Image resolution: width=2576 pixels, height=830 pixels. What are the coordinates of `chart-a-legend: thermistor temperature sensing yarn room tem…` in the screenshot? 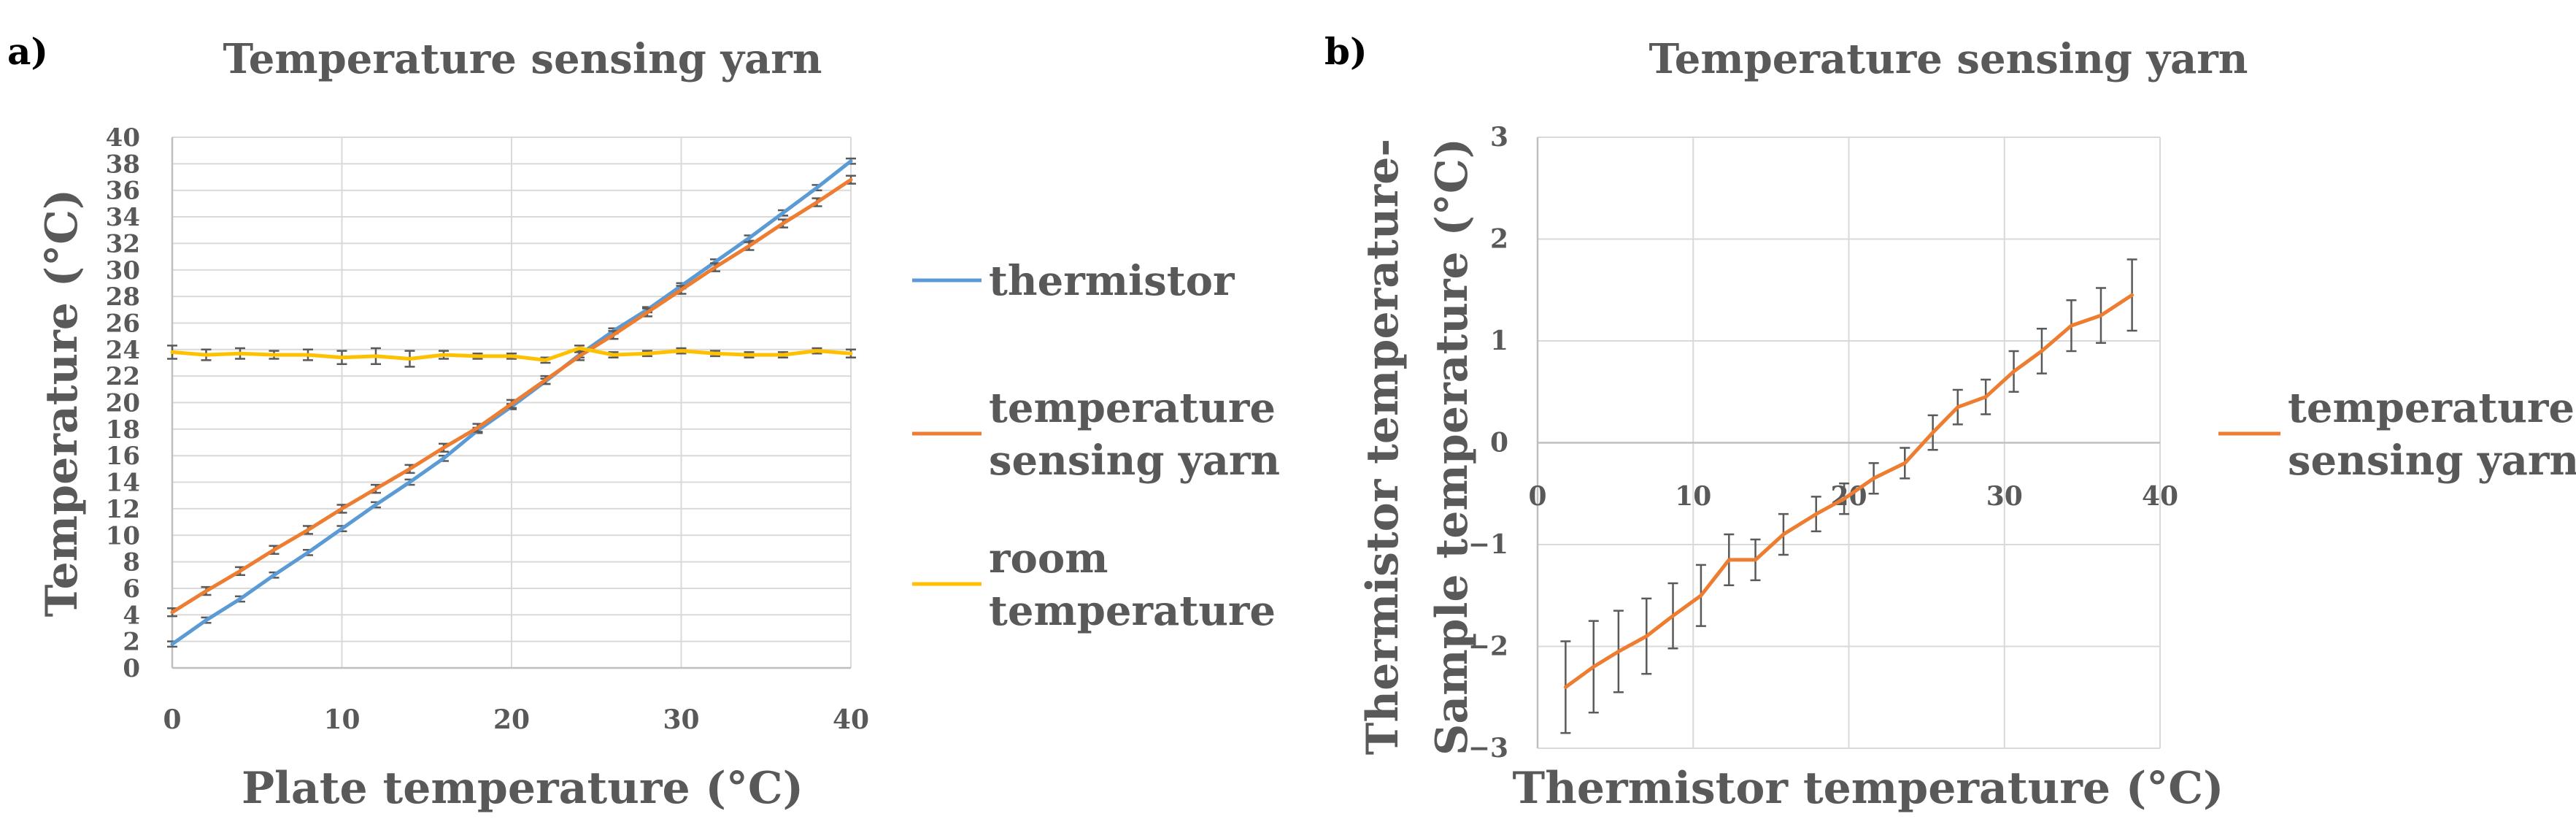 It's located at (1096, 446).